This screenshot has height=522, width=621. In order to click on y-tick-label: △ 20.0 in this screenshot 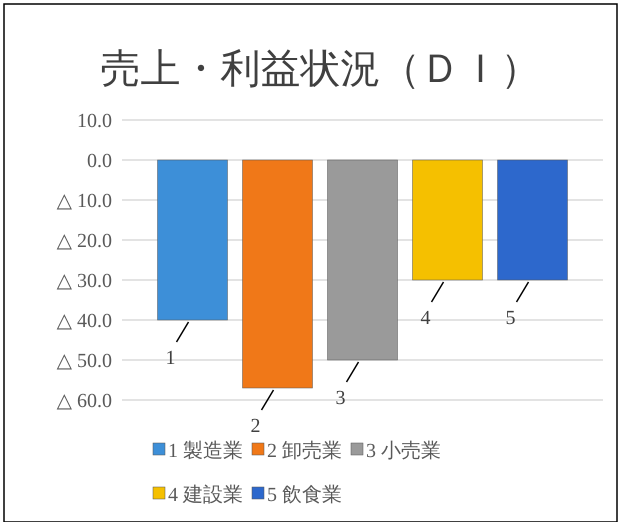, I will do `click(84, 241)`.